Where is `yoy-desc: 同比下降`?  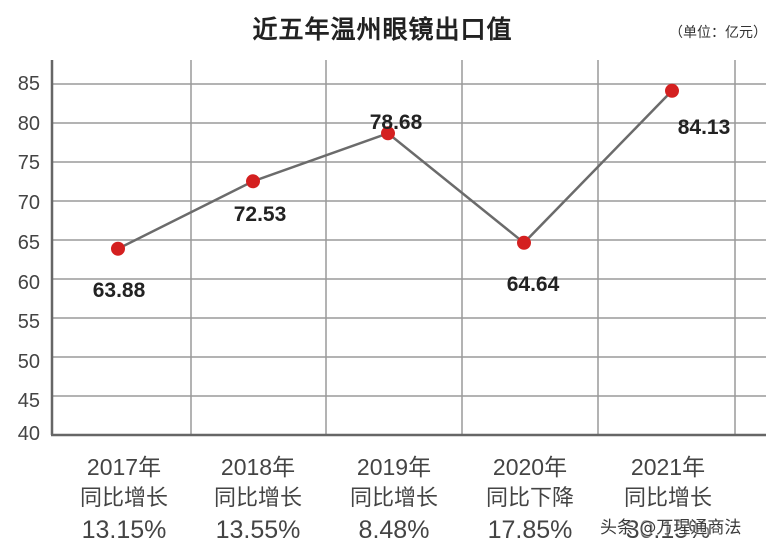
yoy-desc: 同比下降 is located at coordinates (529, 497).